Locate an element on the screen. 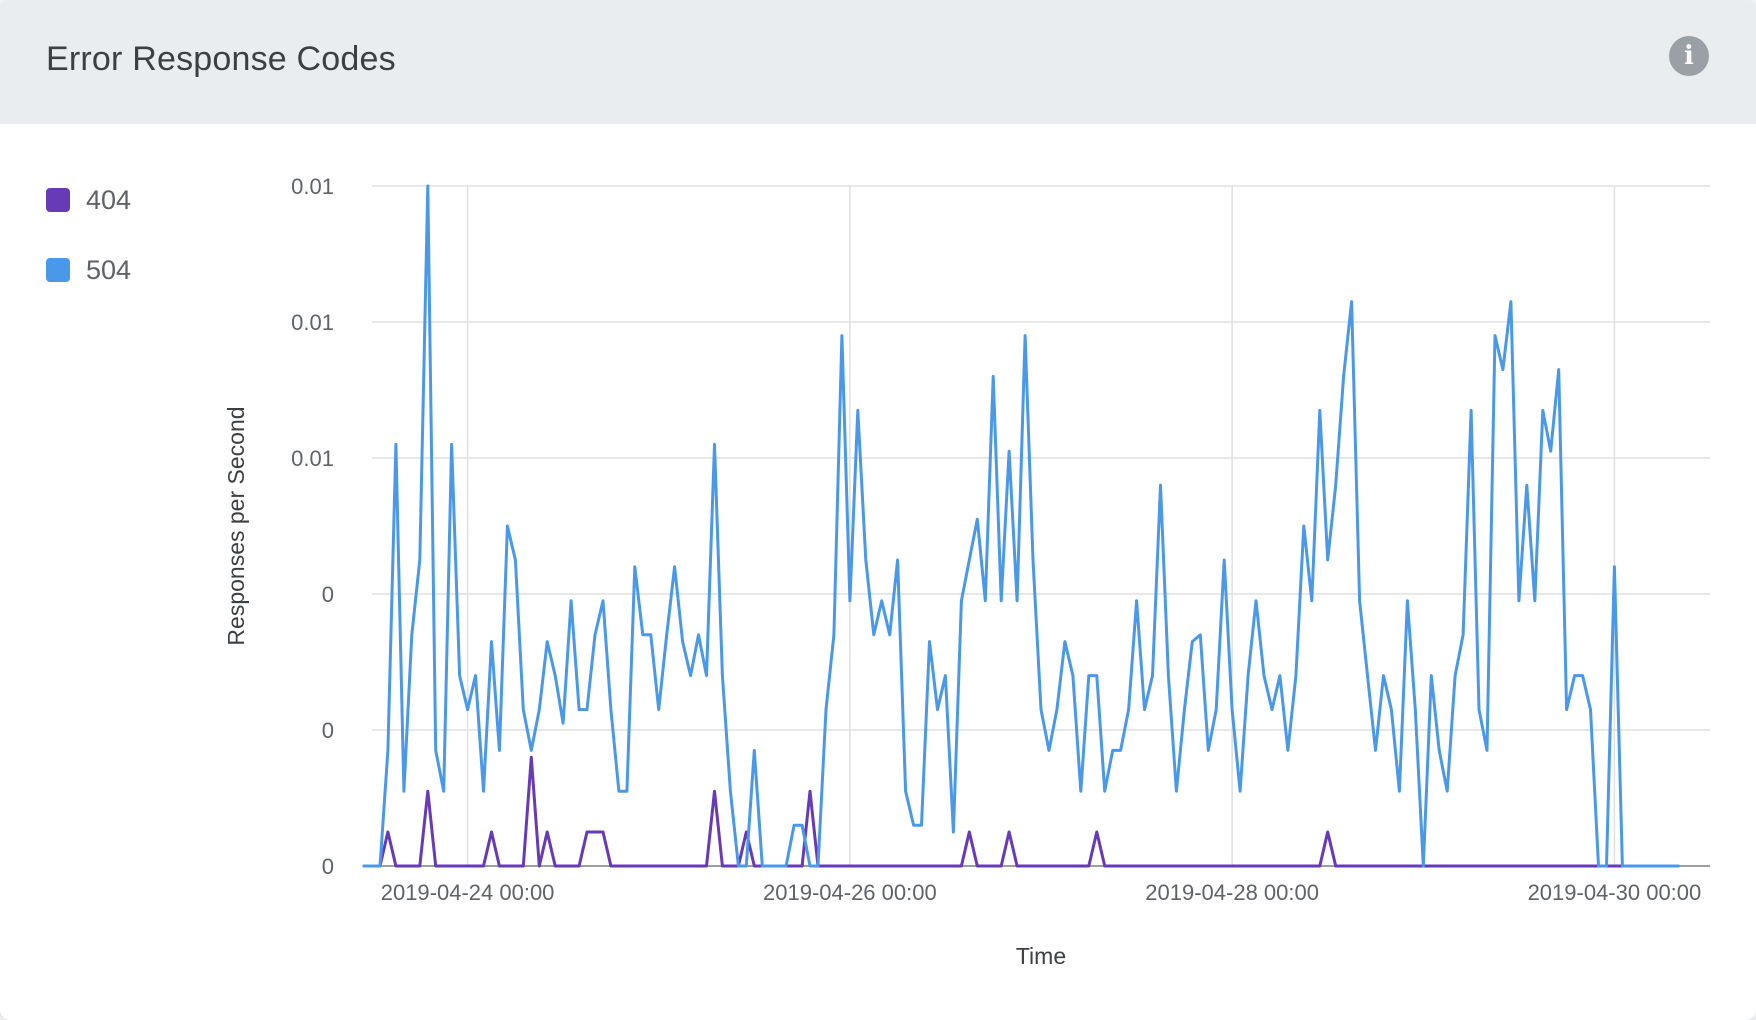 This screenshot has height=1020, width=1756. x-tick-label: 2019-04-24 00:00 is located at coordinates (468, 892).